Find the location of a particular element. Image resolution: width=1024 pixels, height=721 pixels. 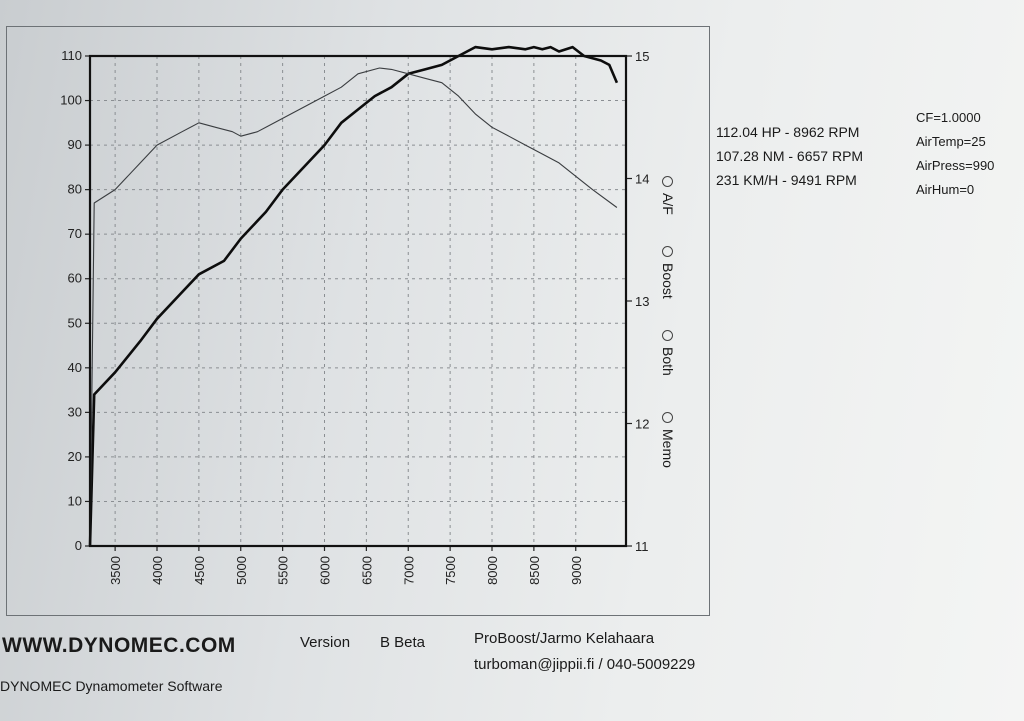

y-axis-left: 0 10 20 30 40 50 60 70 80 90 100 110 is located at coordinates (75, 300).